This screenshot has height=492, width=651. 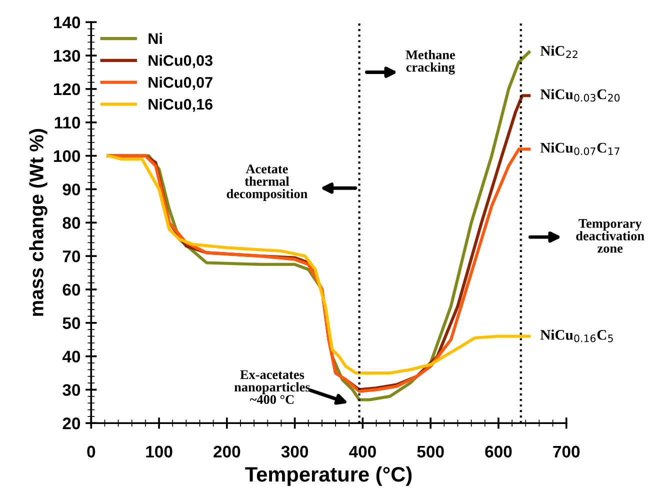 What do you see at coordinates (610, 236) in the screenshot?
I see `text: Temporary deactivation zone` at bounding box center [610, 236].